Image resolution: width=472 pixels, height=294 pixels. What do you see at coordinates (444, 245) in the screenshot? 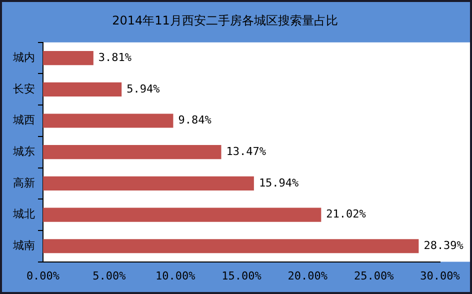
I see `data-label: 28.39%` at bounding box center [444, 245].